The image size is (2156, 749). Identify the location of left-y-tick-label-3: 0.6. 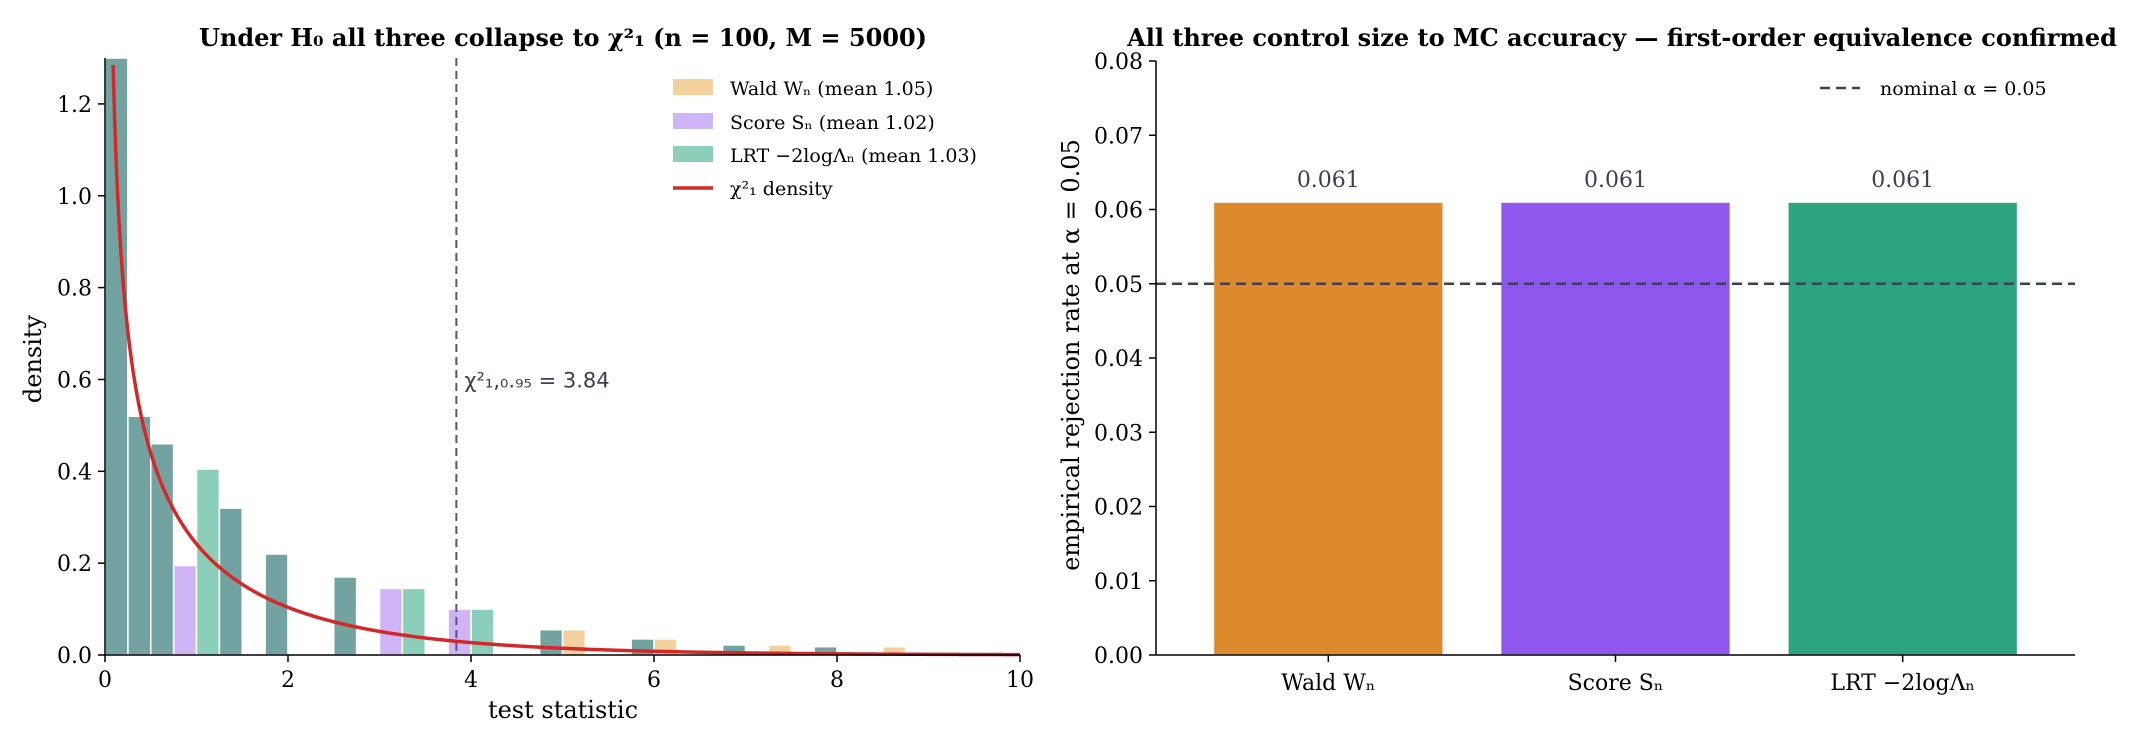
(74, 380).